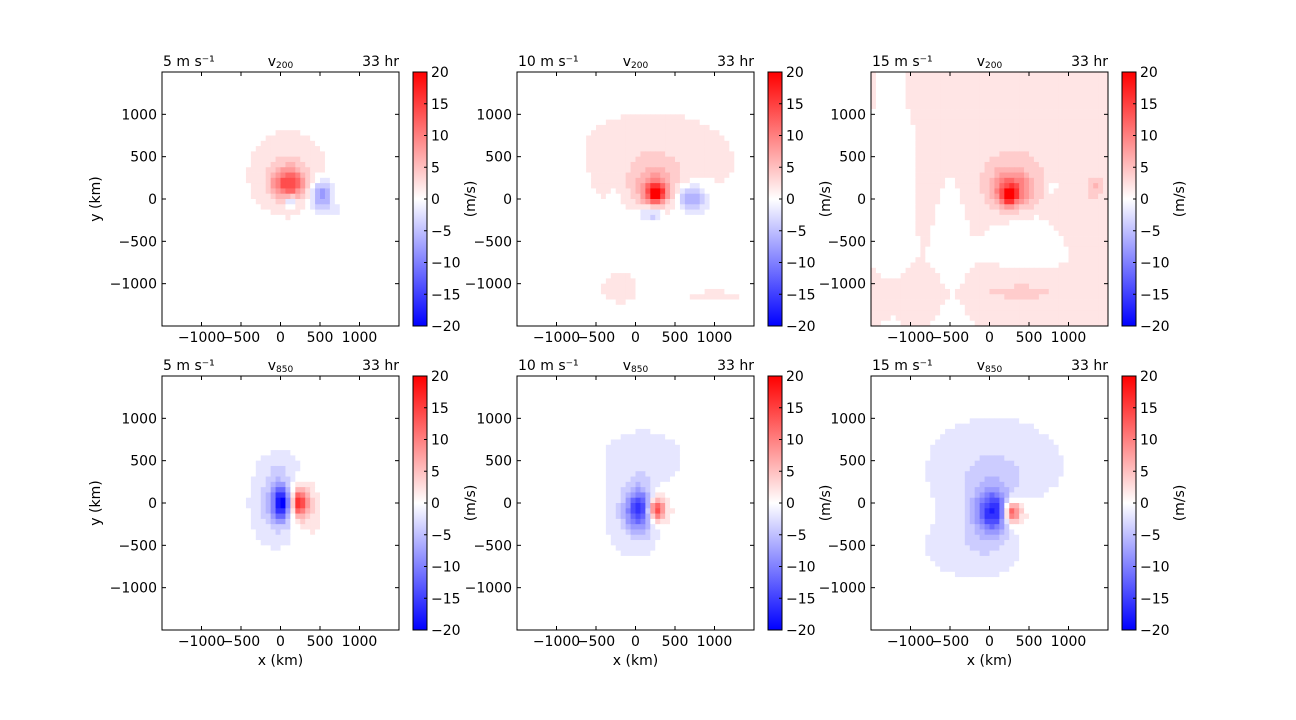  I want to click on colorbar-tick-label: −5, so click(441, 536).